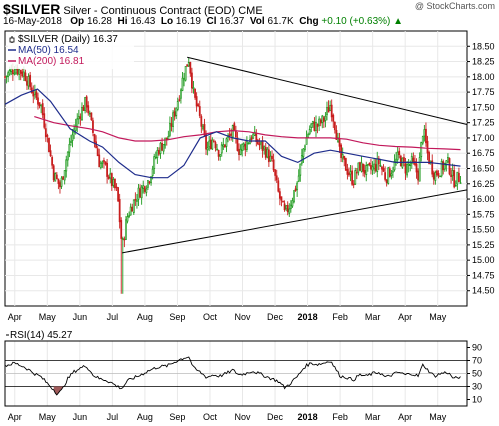  What do you see at coordinates (113, 417) in the screenshot?
I see `x-tick-label: Jul` at bounding box center [113, 417].